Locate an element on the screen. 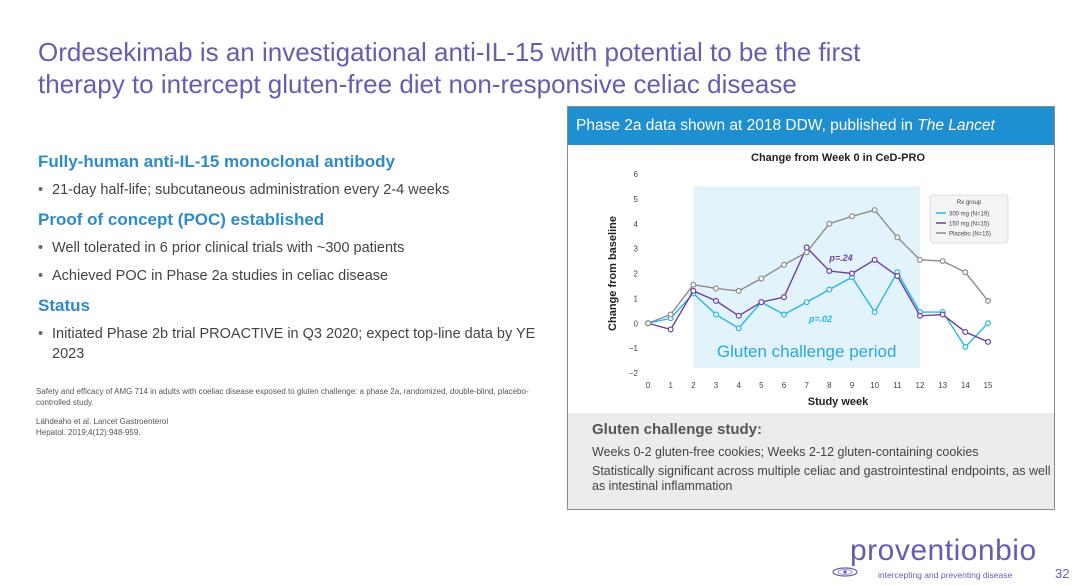  x-tick-label: 2 is located at coordinates (693, 385).